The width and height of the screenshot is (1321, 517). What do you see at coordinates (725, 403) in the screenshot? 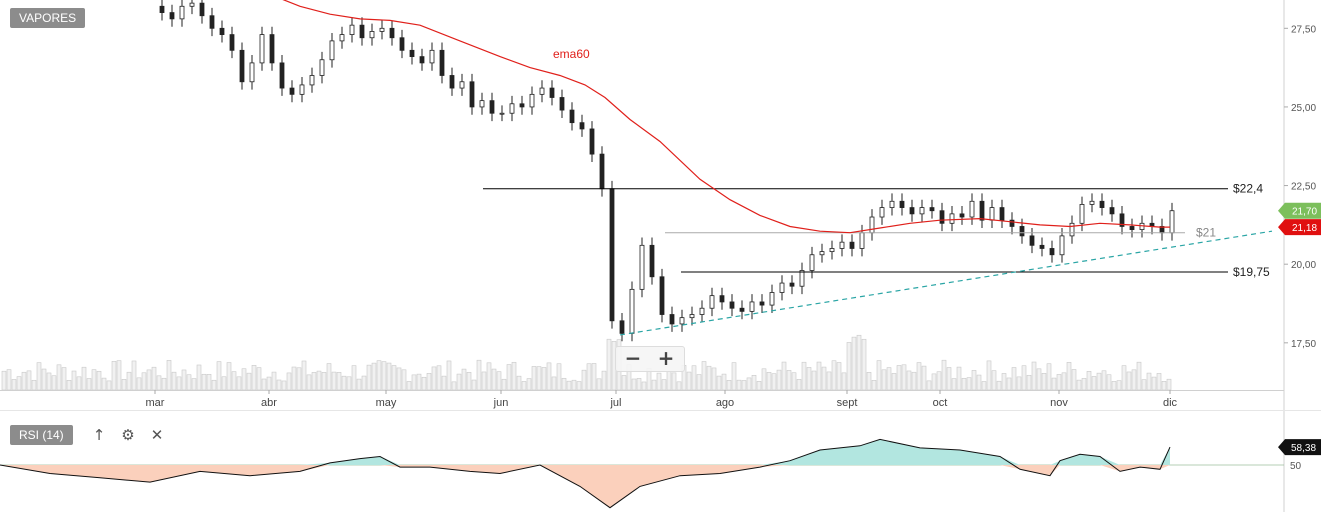
I see `x-tick-label: ago` at bounding box center [725, 403].